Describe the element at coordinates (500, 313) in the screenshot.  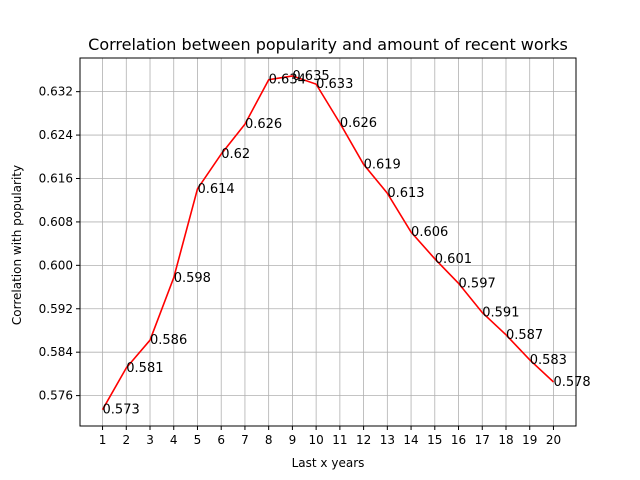
I see `data-label: 0.591` at that location.